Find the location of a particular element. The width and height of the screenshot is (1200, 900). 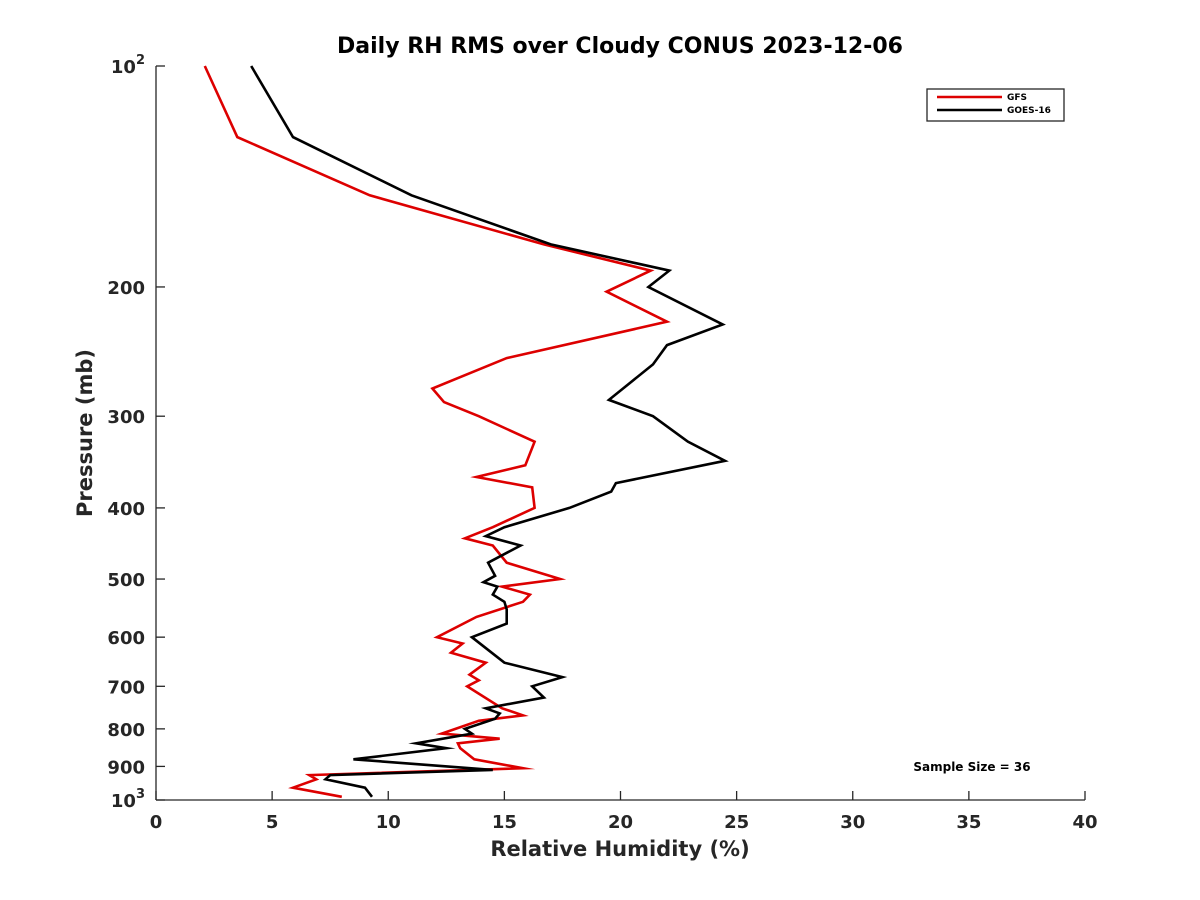

y-tick-label: 600 is located at coordinates (126, 638).